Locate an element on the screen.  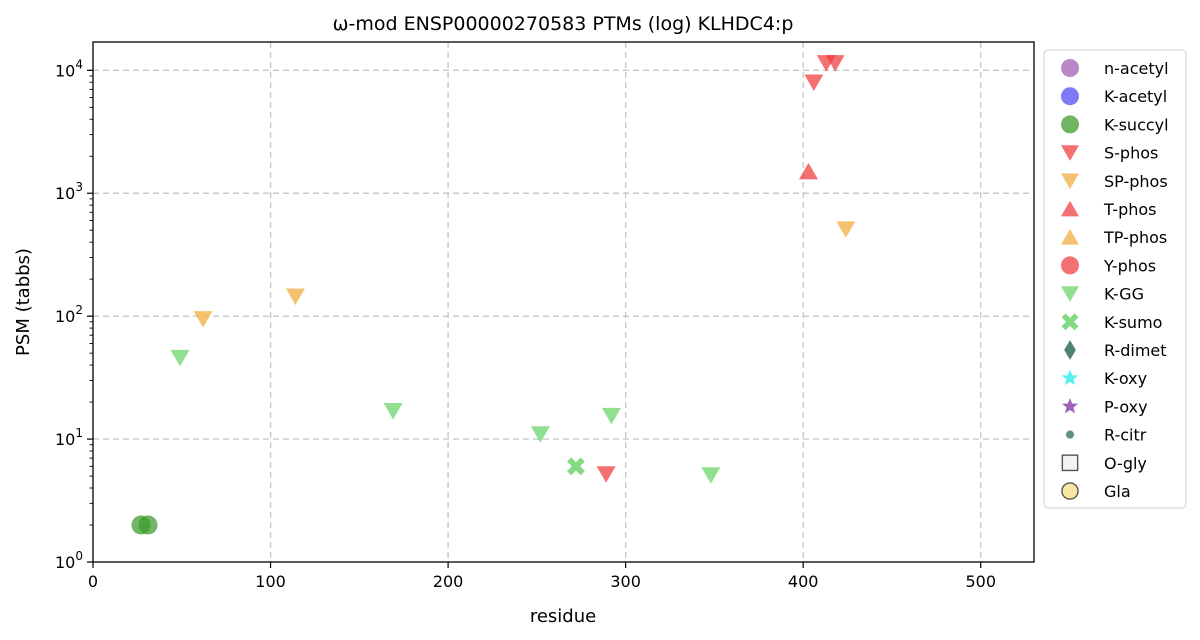
legend-marker-t-phos is located at coordinates (1070, 208).